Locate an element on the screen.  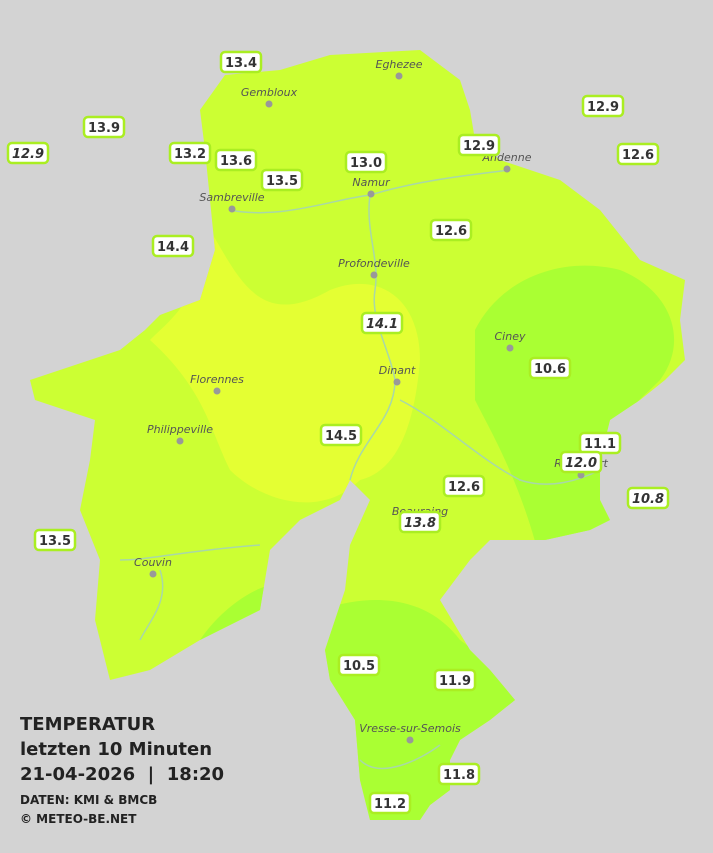
station-value: 11.8 is located at coordinates (459, 775).